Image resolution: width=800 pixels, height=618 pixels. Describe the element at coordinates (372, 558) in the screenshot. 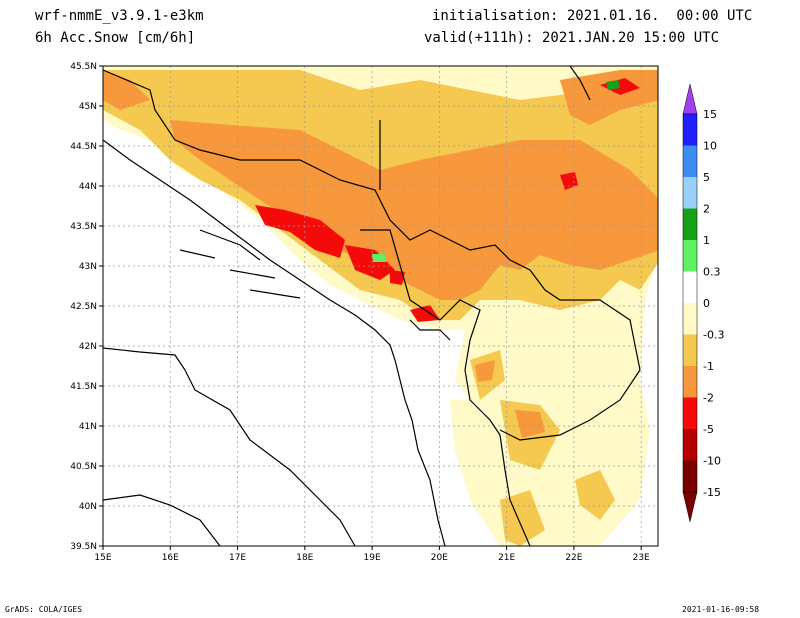

I see `x-tick-label: 19E` at that location.